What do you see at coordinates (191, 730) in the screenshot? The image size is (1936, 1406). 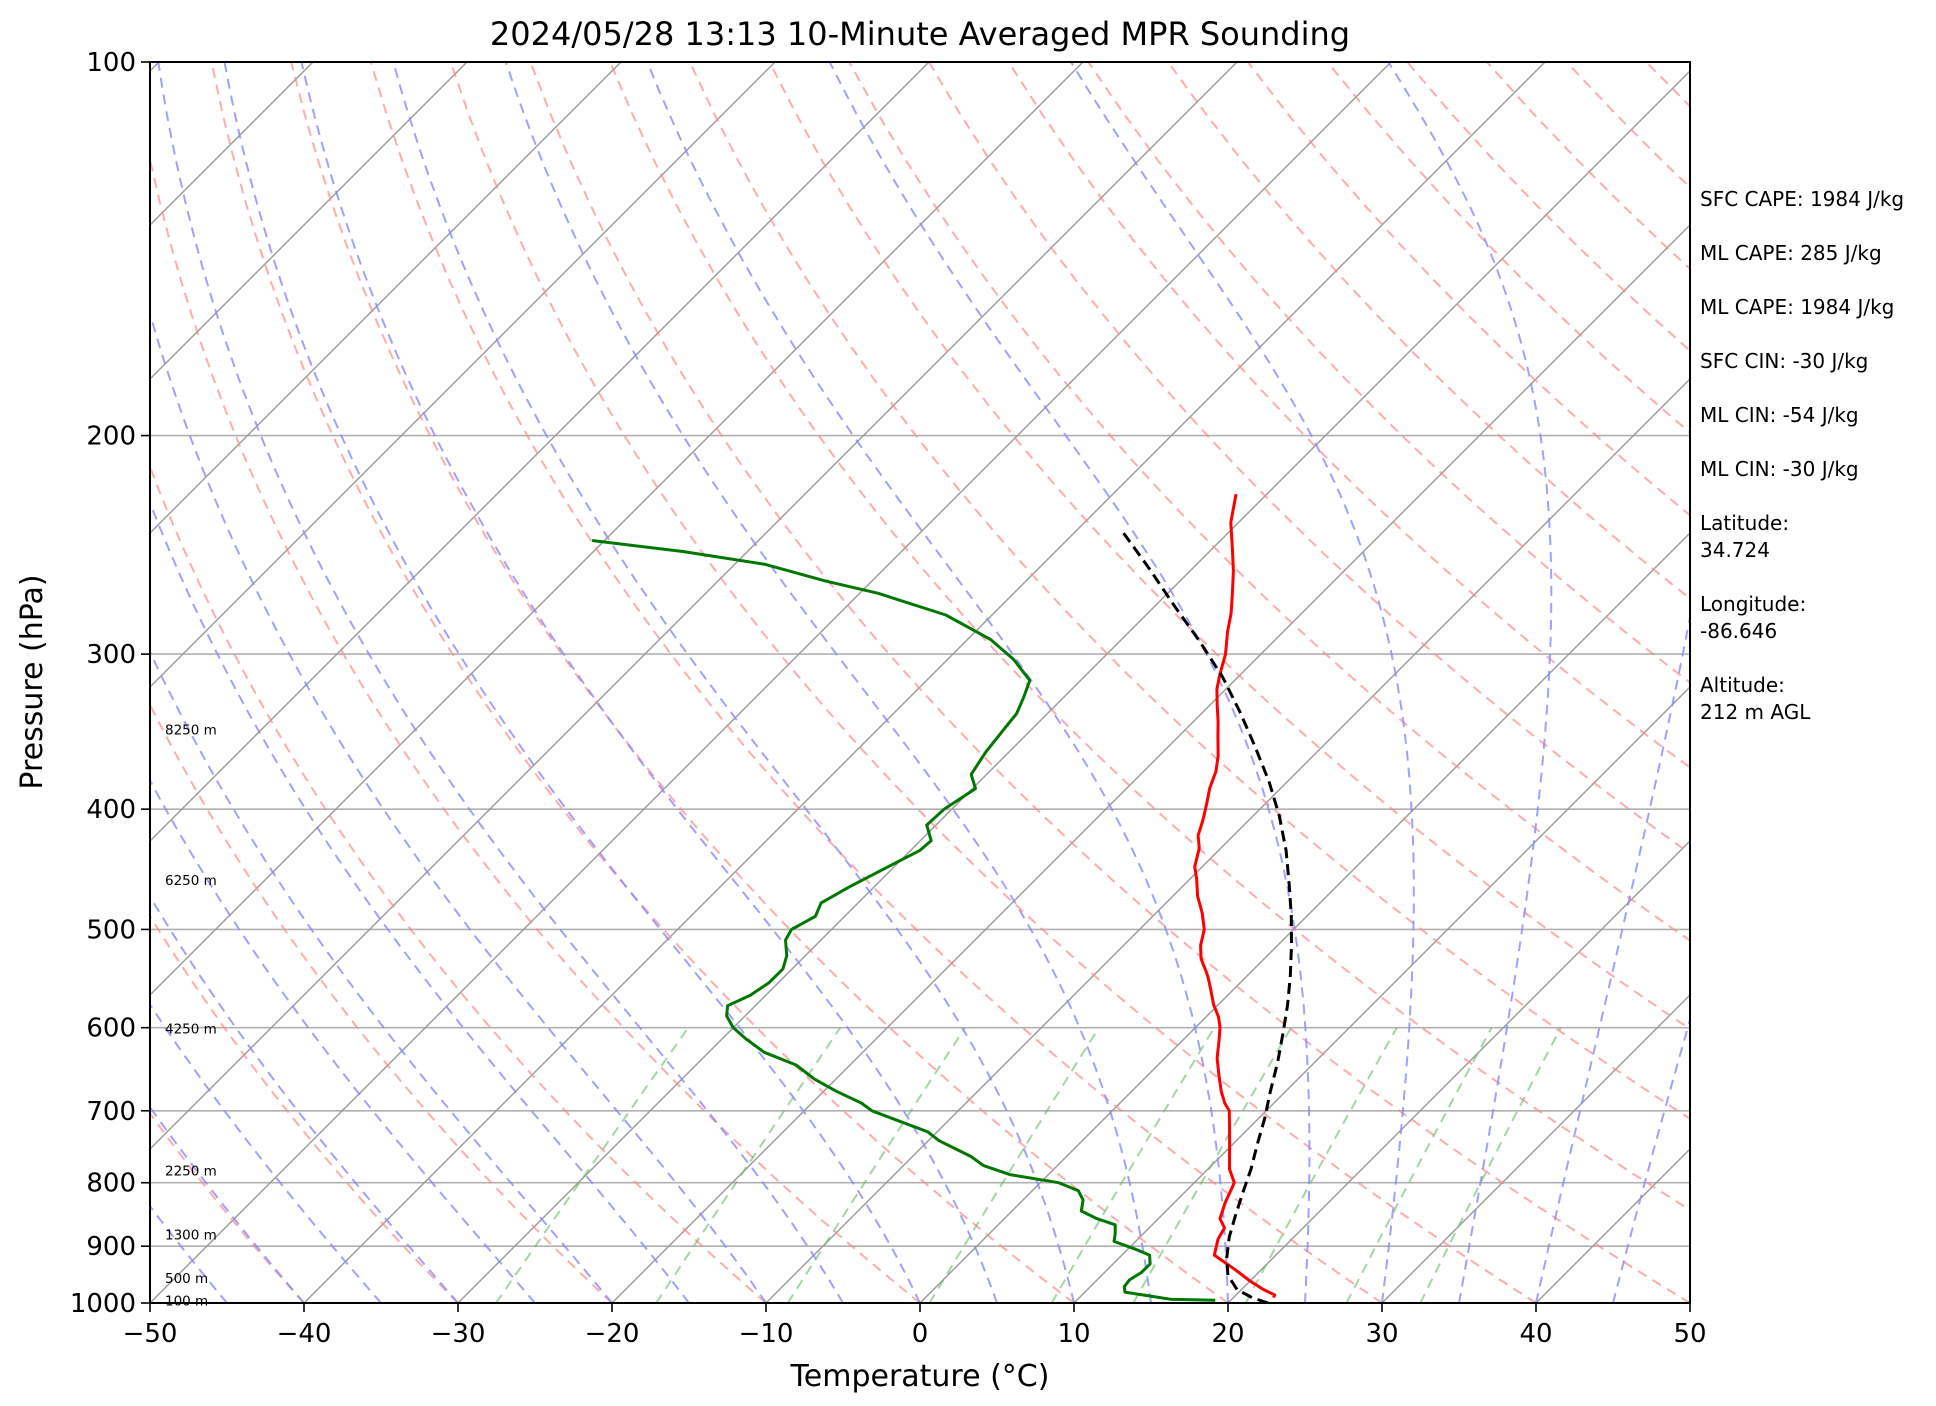 I see `height-label: 8250 m` at bounding box center [191, 730].